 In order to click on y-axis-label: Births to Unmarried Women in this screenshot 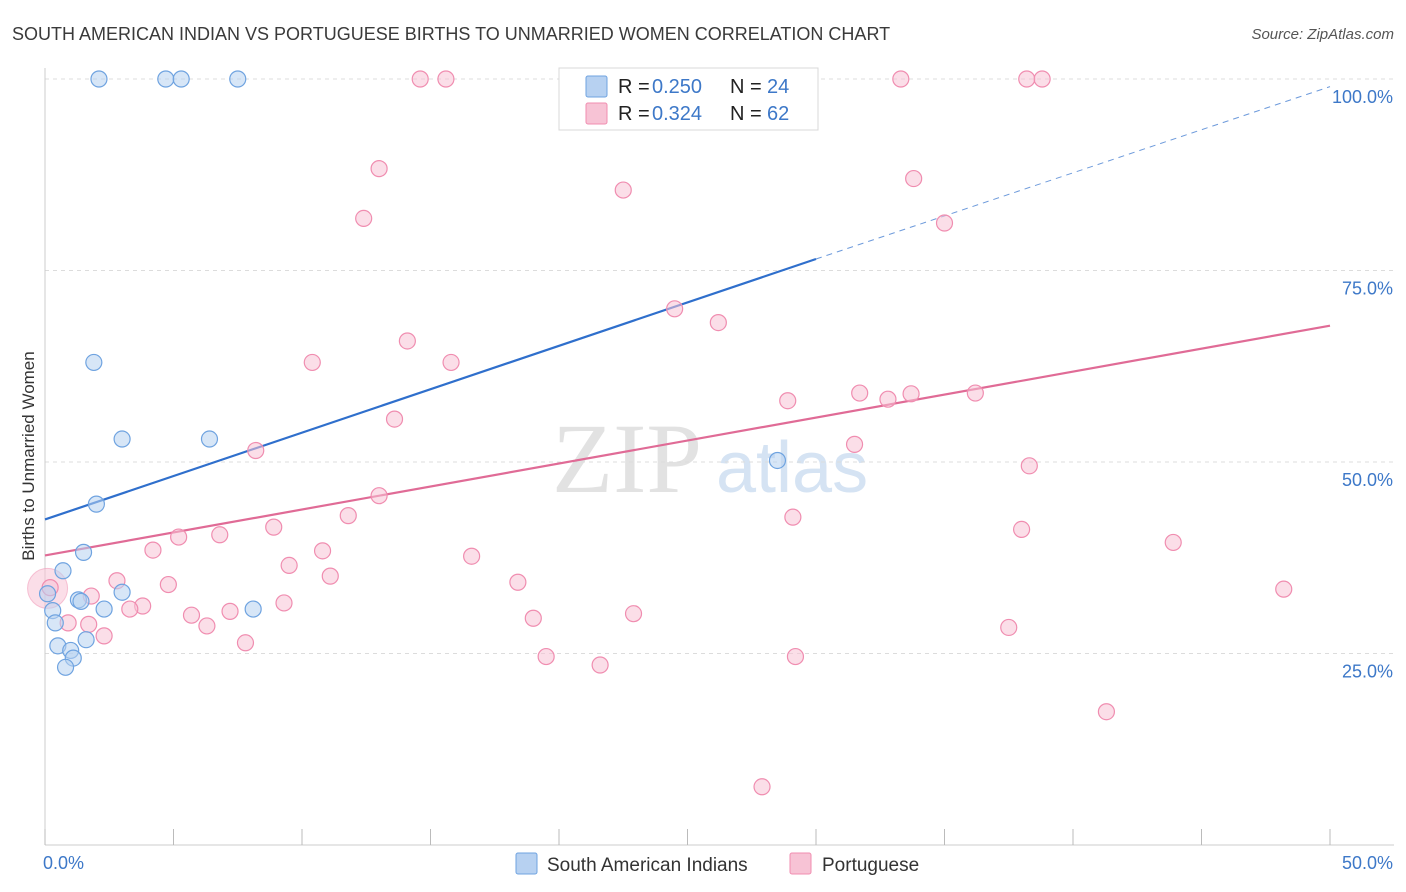, I will do `click(28, 455)`.